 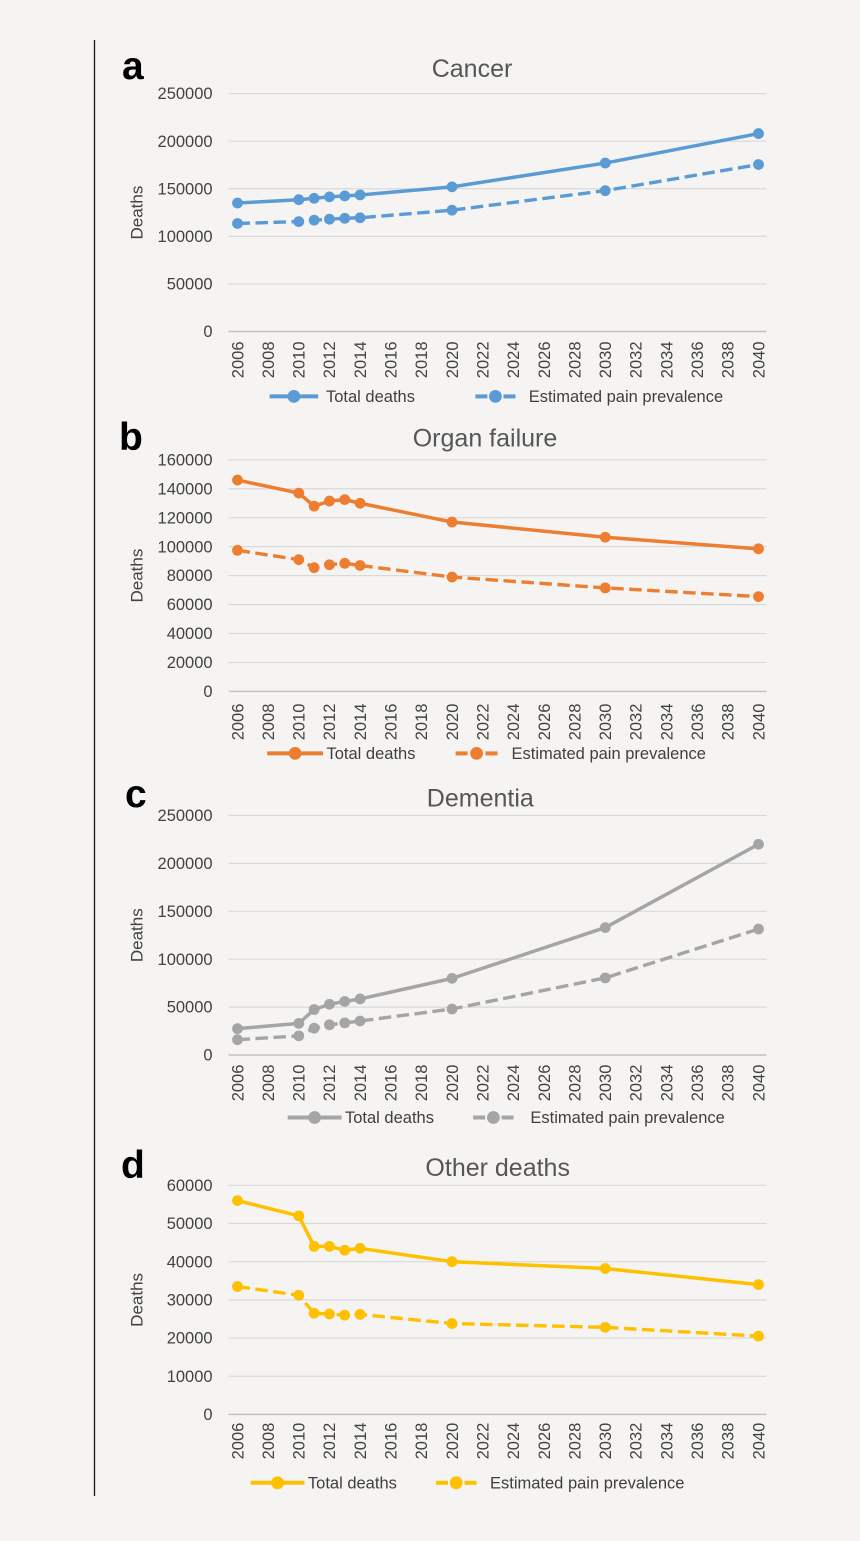 I want to click on svg-text: c, so click(x=136, y=794).